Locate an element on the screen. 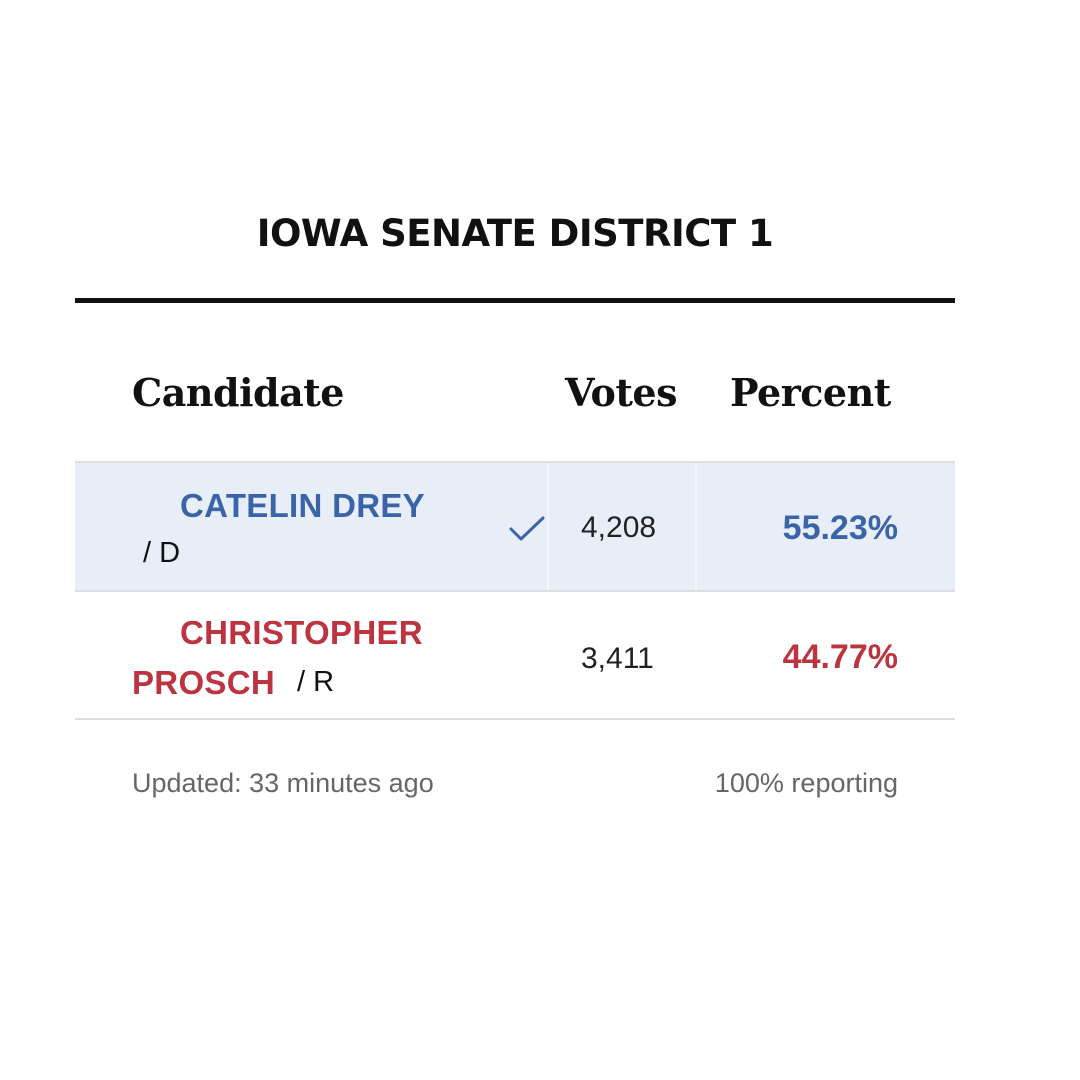 The width and height of the screenshot is (1080, 1080). column-header-candidate: Candidate is located at coordinates (238, 392).